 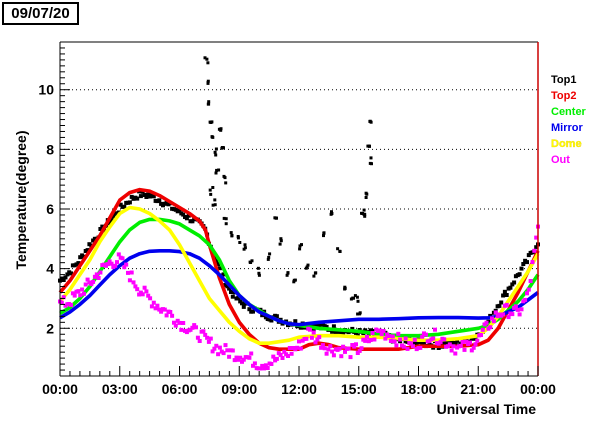 What do you see at coordinates (419, 389) in the screenshot?
I see `x-tick-label: 18:00` at bounding box center [419, 389].